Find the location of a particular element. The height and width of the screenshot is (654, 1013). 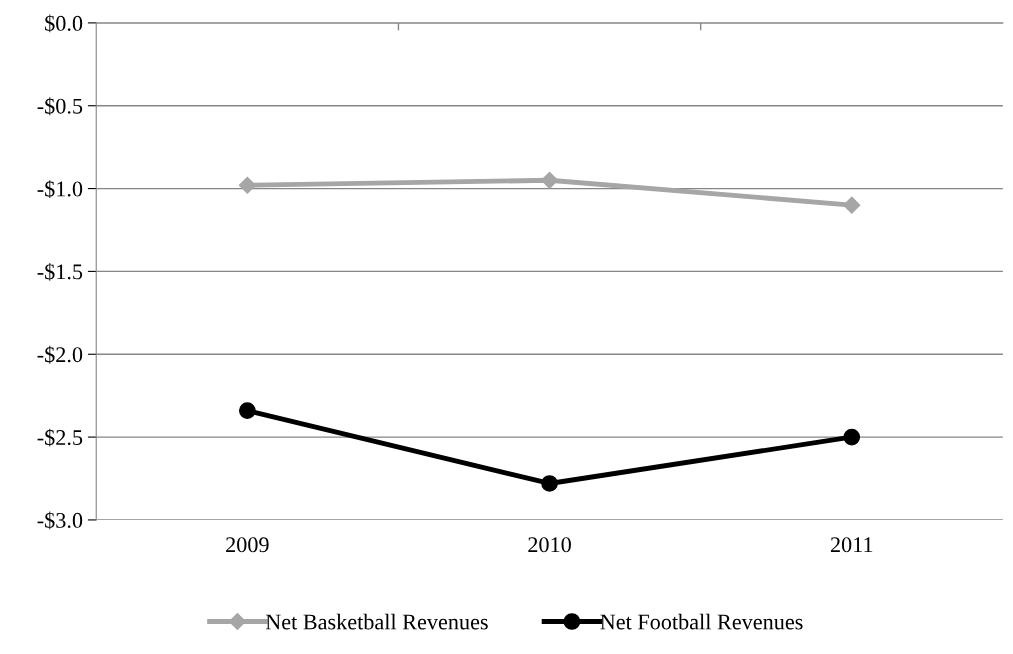

x-tick-label: 2011 is located at coordinates (851, 545).